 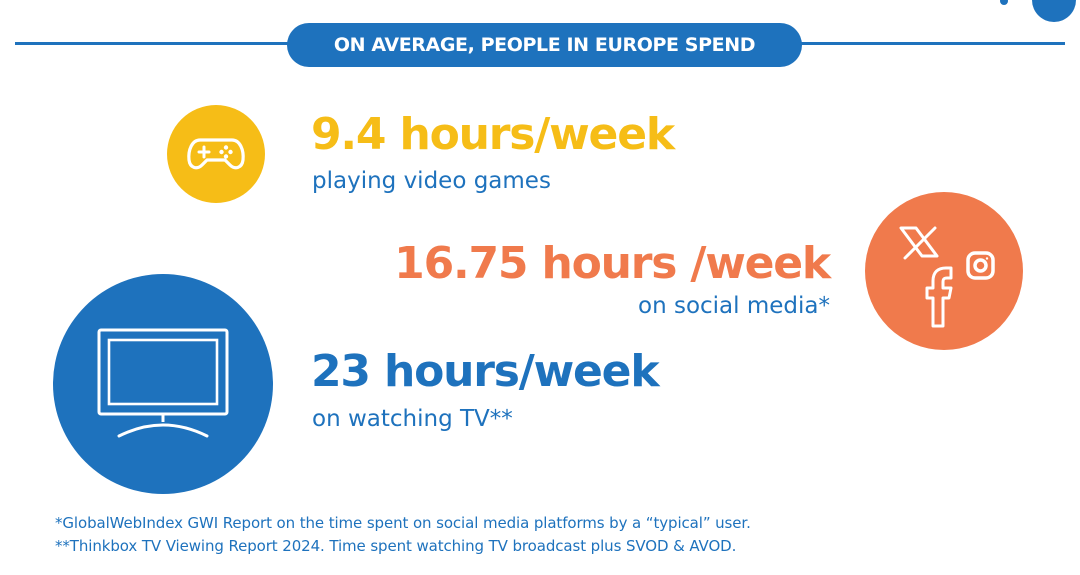 I want to click on tv-icon, so click(x=163, y=383).